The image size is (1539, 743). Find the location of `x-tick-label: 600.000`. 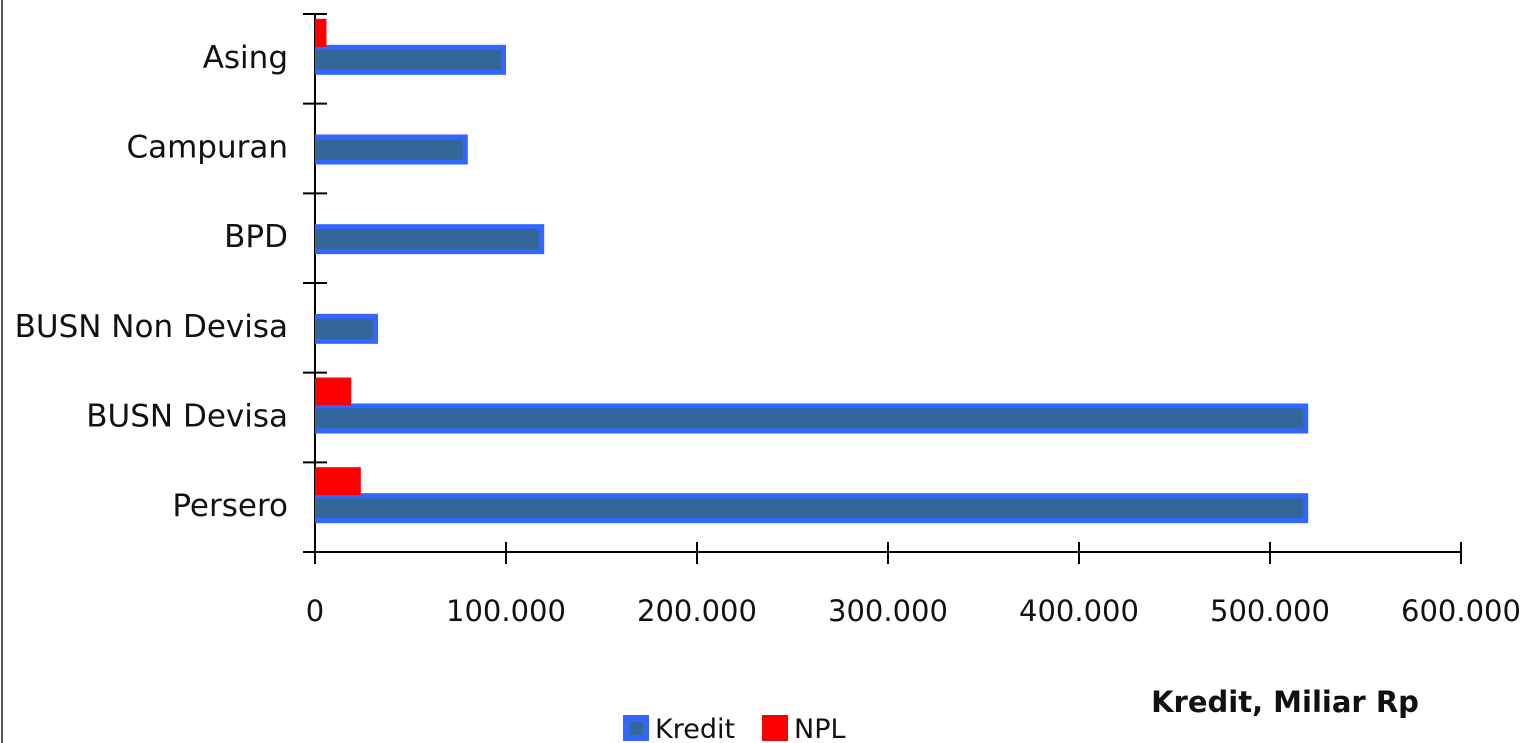

x-tick-label: 600.000 is located at coordinates (1461, 611).